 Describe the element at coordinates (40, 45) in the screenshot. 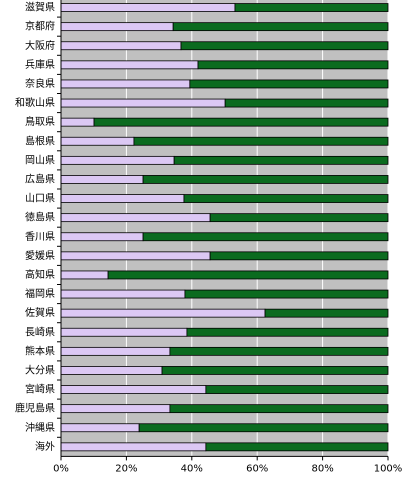

I see `y-tick-label: 大阪府` at that location.